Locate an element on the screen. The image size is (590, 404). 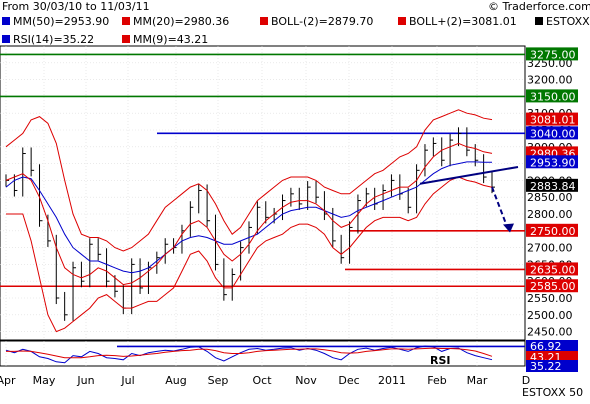
price-value-tag-label: 2953.90 is located at coordinates (553, 162).